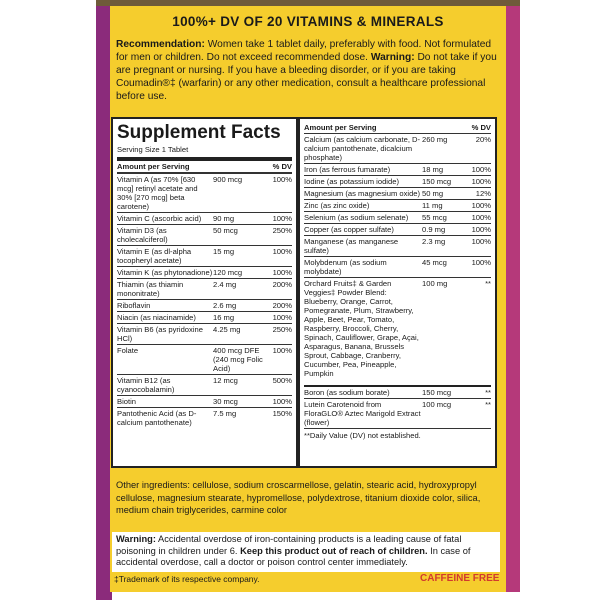  Describe the element at coordinates (225, 230) in the screenshot. I see `amount: 50 mcg` at that location.